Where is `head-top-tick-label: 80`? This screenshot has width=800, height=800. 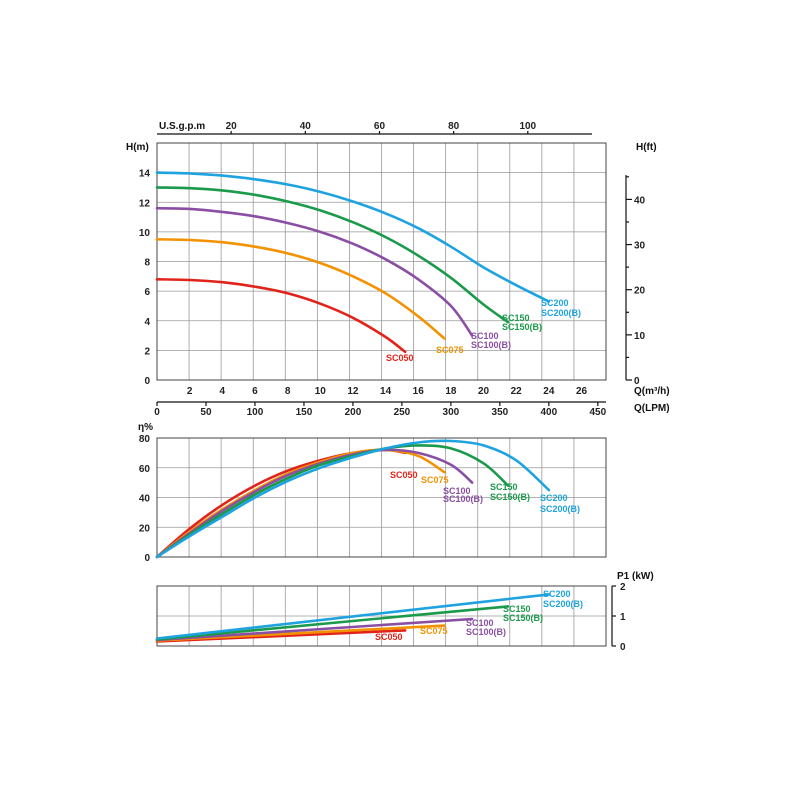 head-top-tick-label: 80 is located at coordinates (454, 126).